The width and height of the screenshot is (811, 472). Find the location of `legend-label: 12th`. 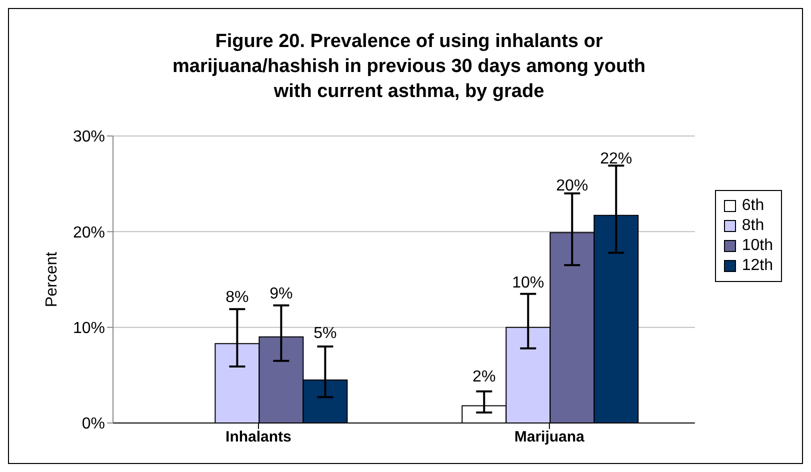

legend-label: 12th is located at coordinates (757, 266).